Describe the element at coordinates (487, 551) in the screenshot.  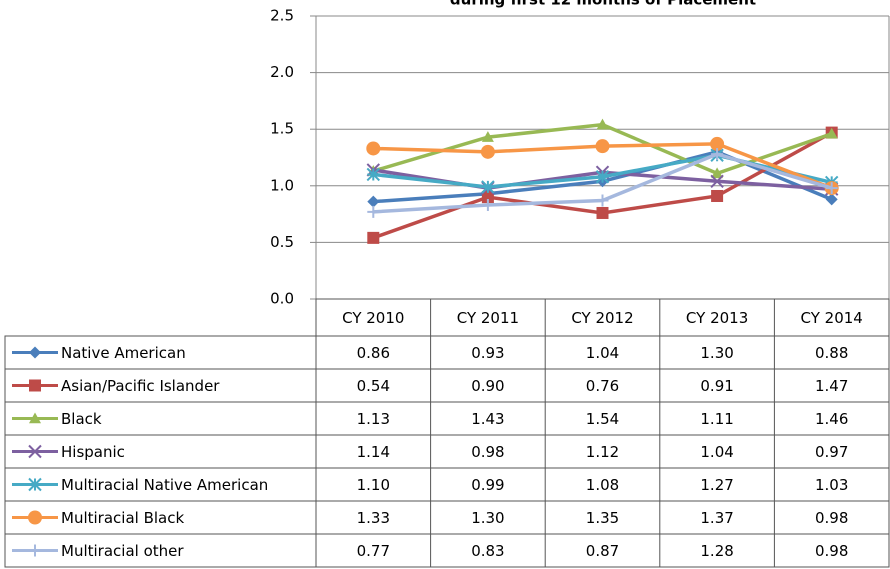
I see `table-value: 0.83` at that location.